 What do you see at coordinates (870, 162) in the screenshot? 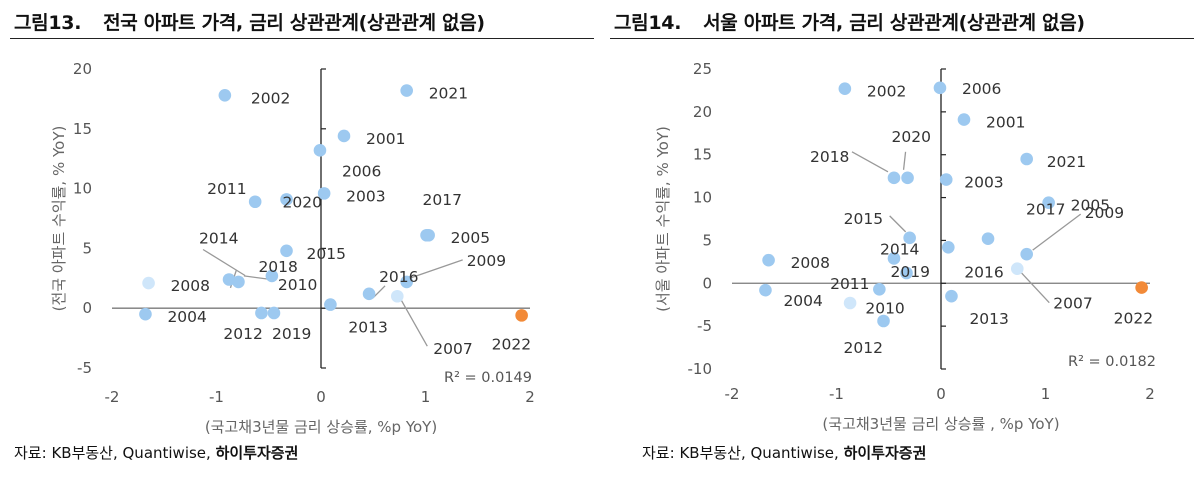
I see `leader-line-2018` at bounding box center [870, 162].